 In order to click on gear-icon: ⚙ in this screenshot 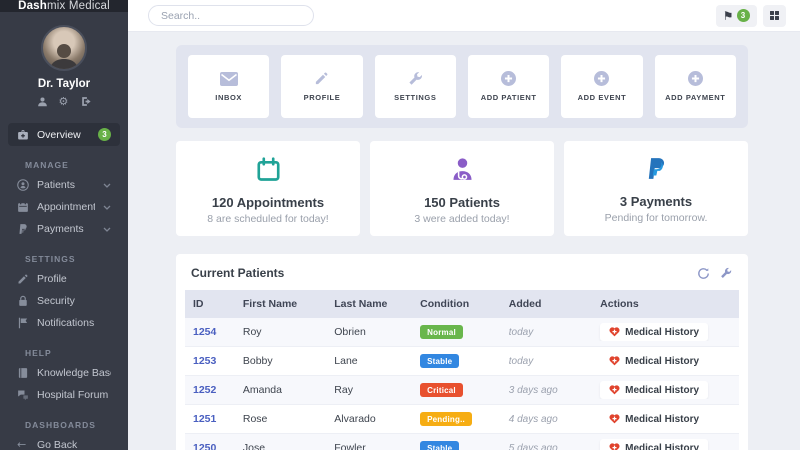, I will do `click(63, 101)`.